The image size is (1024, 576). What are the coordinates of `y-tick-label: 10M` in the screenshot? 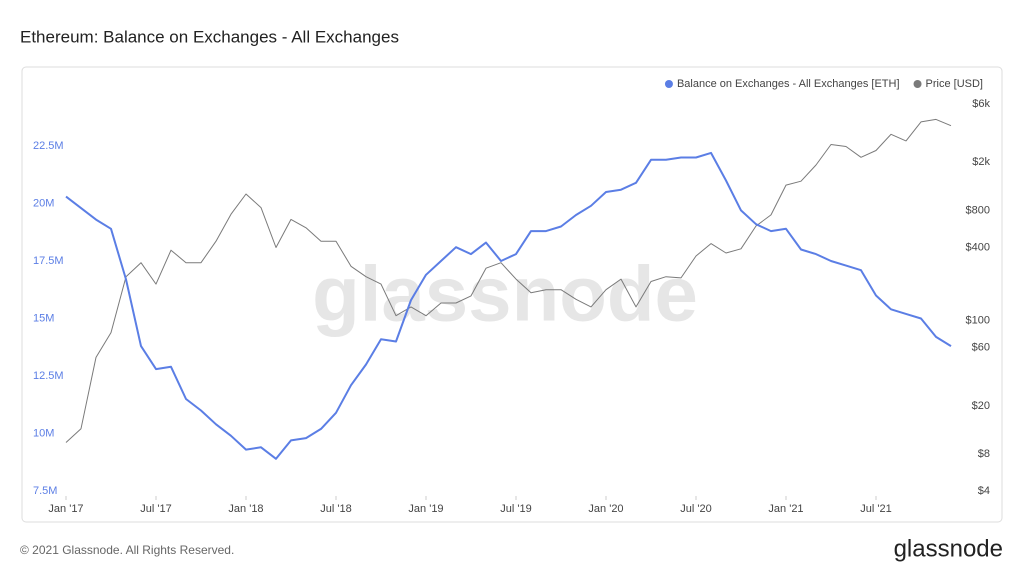 It's located at (43, 433).